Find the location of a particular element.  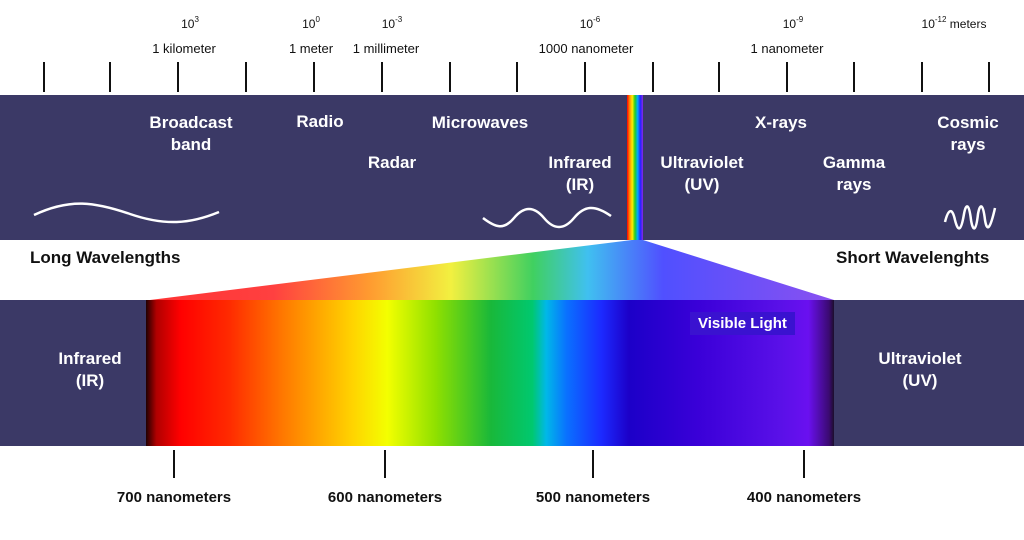

label-ultraviolet-top: Ultraviolet (UV) is located at coordinates (702, 173).